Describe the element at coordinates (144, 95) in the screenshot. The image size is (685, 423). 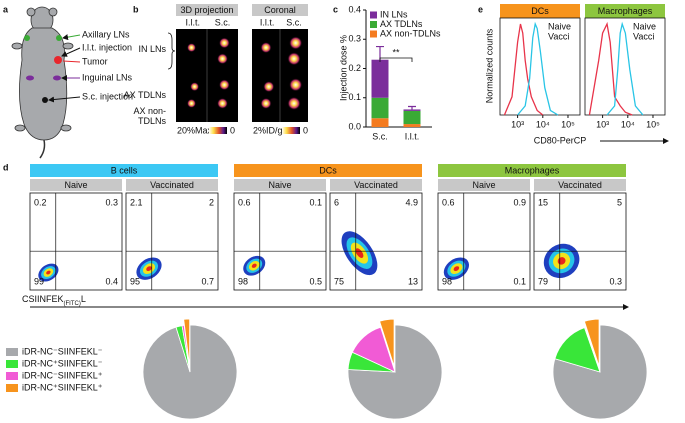
I see `row-label: AX TDLNs` at that location.